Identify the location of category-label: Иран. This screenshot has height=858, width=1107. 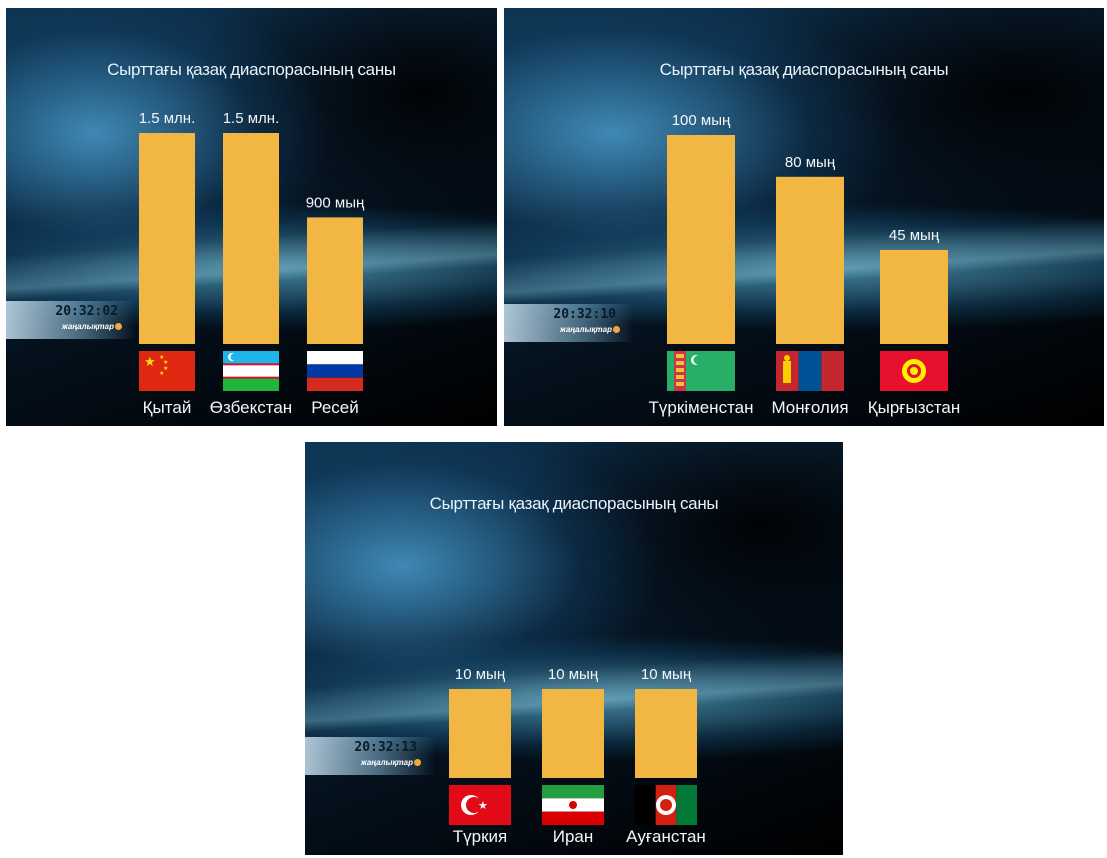
(573, 836).